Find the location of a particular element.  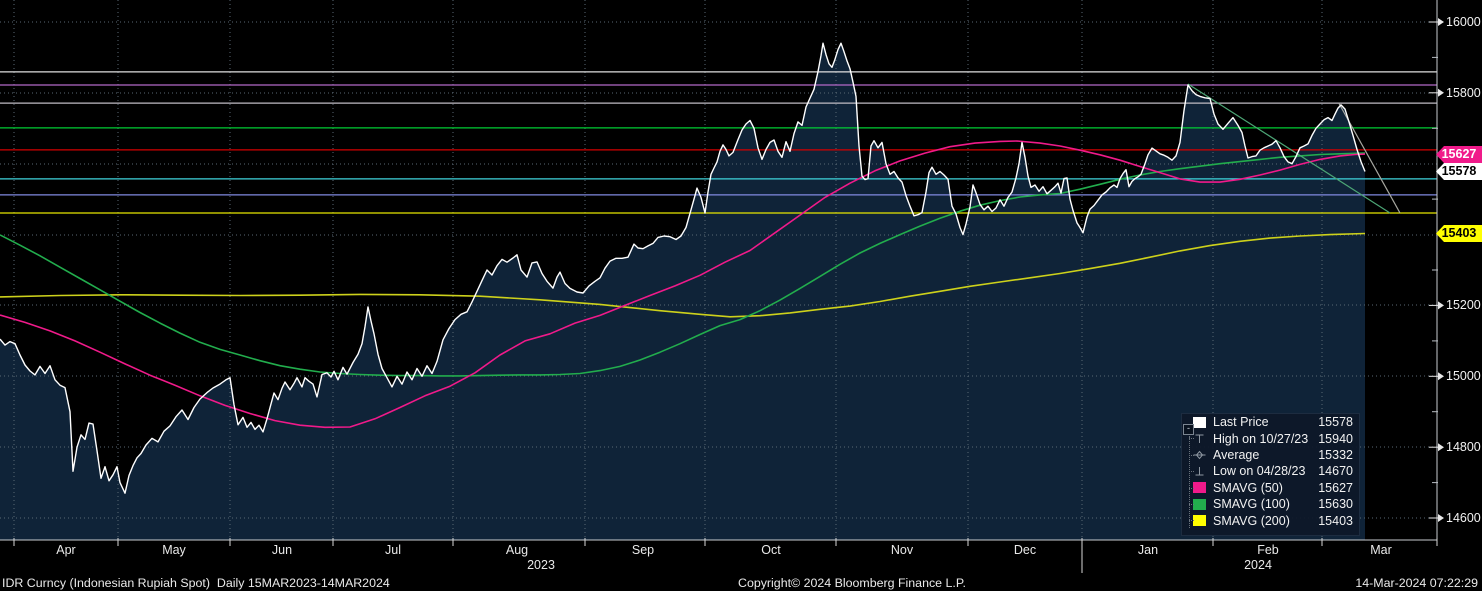

legend-value: 15630 is located at coordinates (1335, 504).